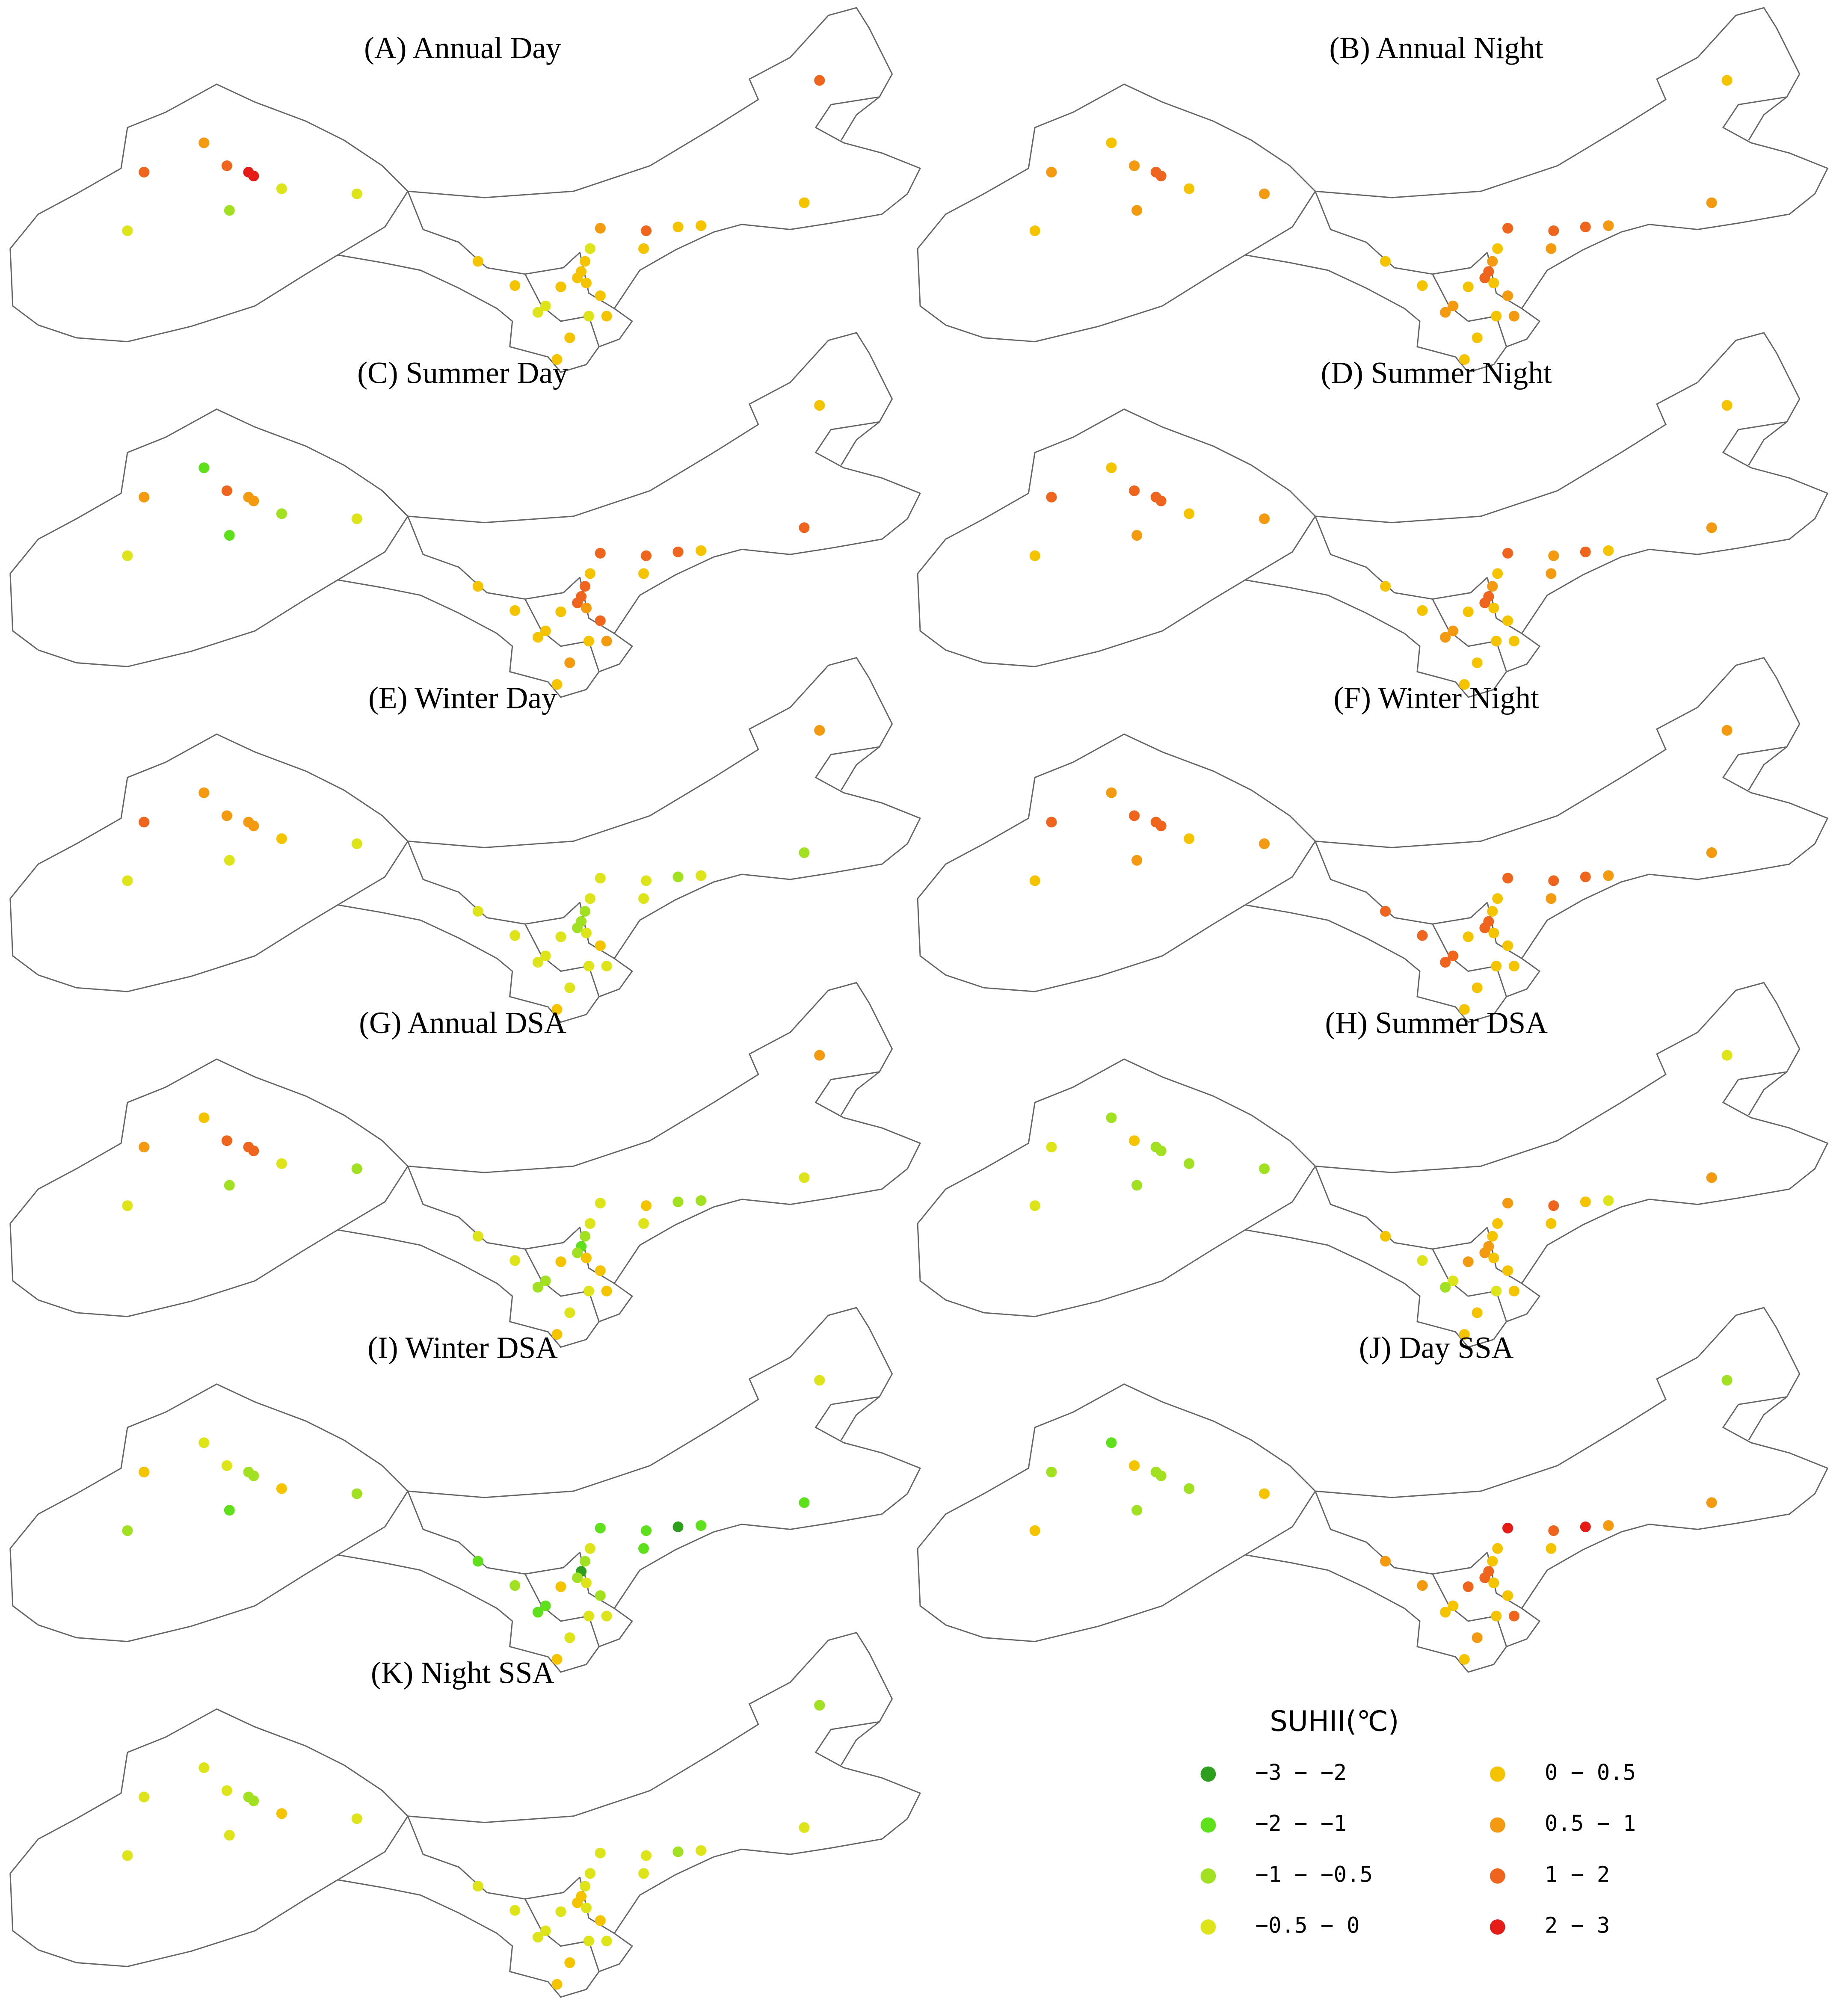  Describe the element at coordinates (462, 698) in the screenshot. I see `panel-title: (E) Winter Day` at that location.